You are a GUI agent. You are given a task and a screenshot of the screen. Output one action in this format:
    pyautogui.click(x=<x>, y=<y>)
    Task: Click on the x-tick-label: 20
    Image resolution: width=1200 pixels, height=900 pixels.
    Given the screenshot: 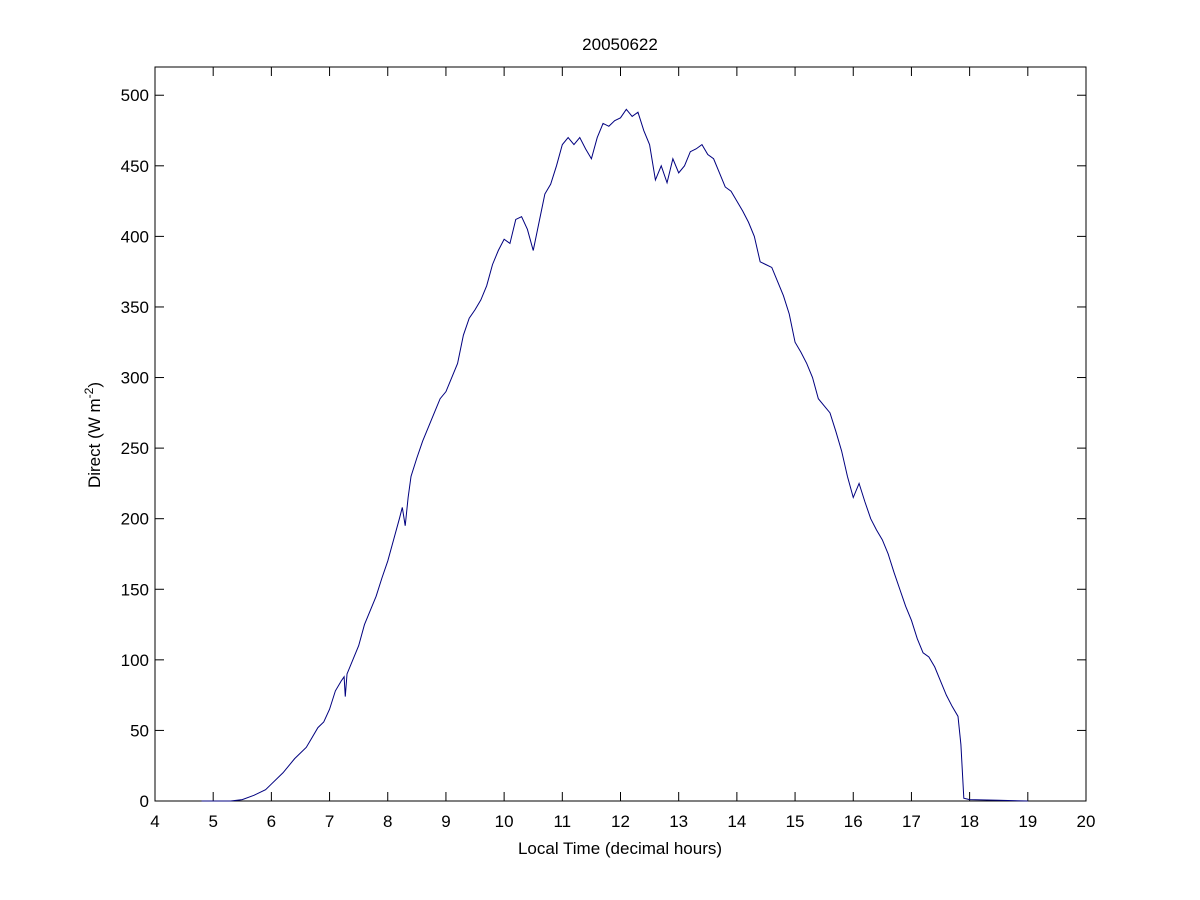 What is the action you would take?
    pyautogui.click(x=1086, y=821)
    